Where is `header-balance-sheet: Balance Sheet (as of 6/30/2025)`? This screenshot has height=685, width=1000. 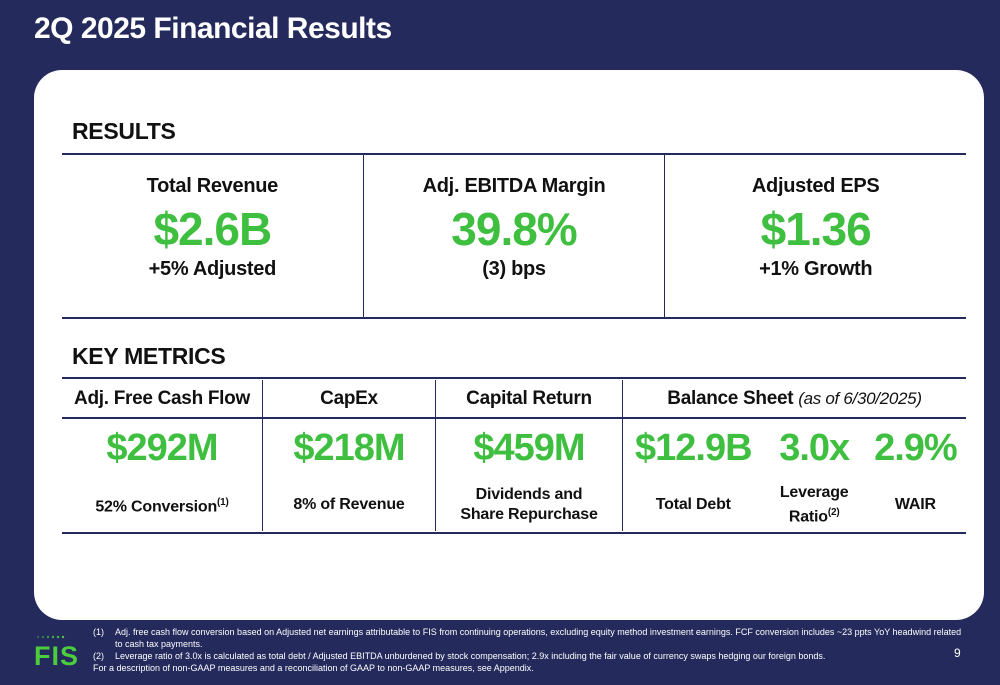 header-balance-sheet: Balance Sheet (as of 6/30/2025) is located at coordinates (794, 399).